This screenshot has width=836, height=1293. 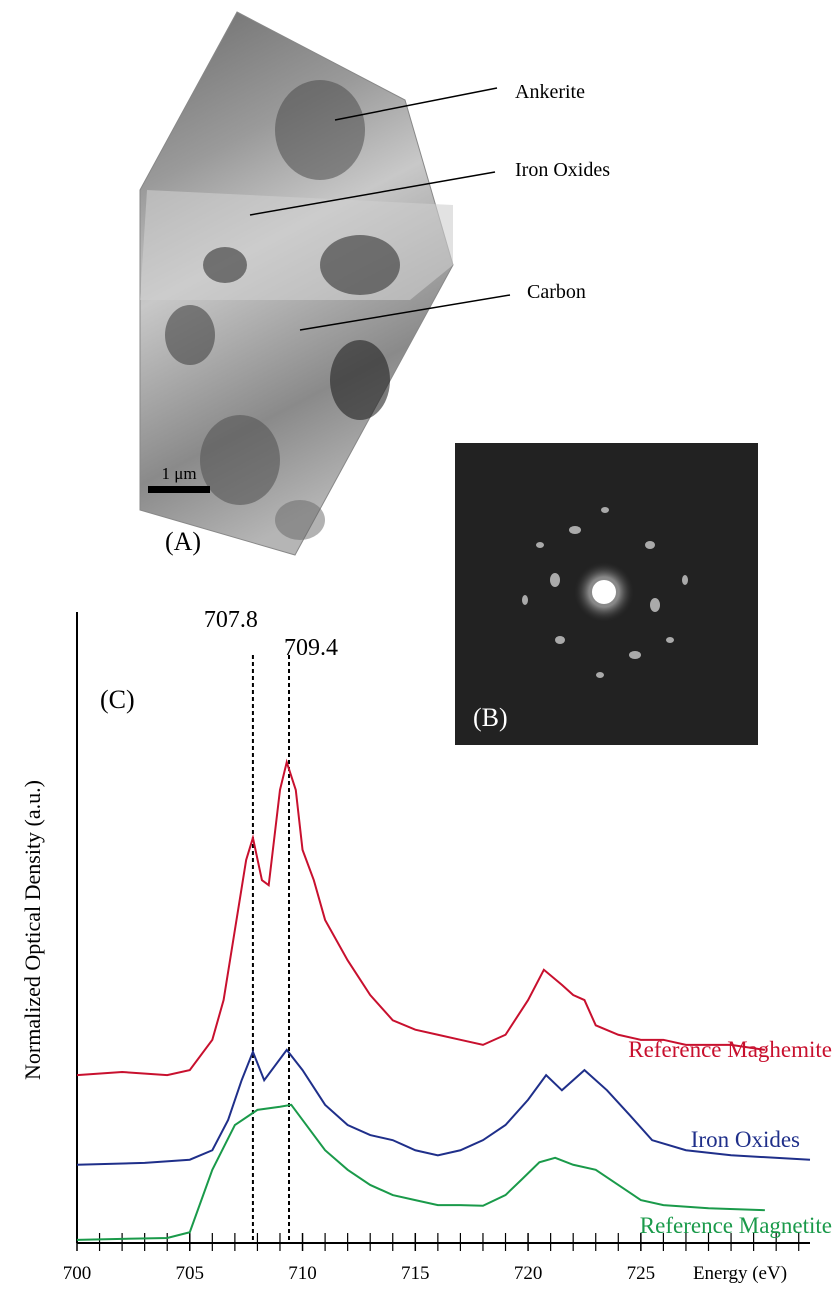 I want to click on scale-bar-label: 1 μm, so click(x=178, y=473).